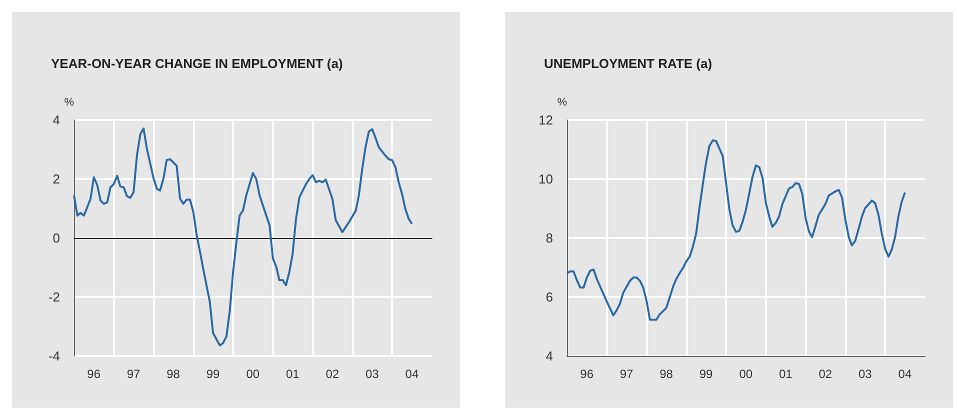  Describe the element at coordinates (54, 356) in the screenshot. I see `y-tick-label: -4` at that location.